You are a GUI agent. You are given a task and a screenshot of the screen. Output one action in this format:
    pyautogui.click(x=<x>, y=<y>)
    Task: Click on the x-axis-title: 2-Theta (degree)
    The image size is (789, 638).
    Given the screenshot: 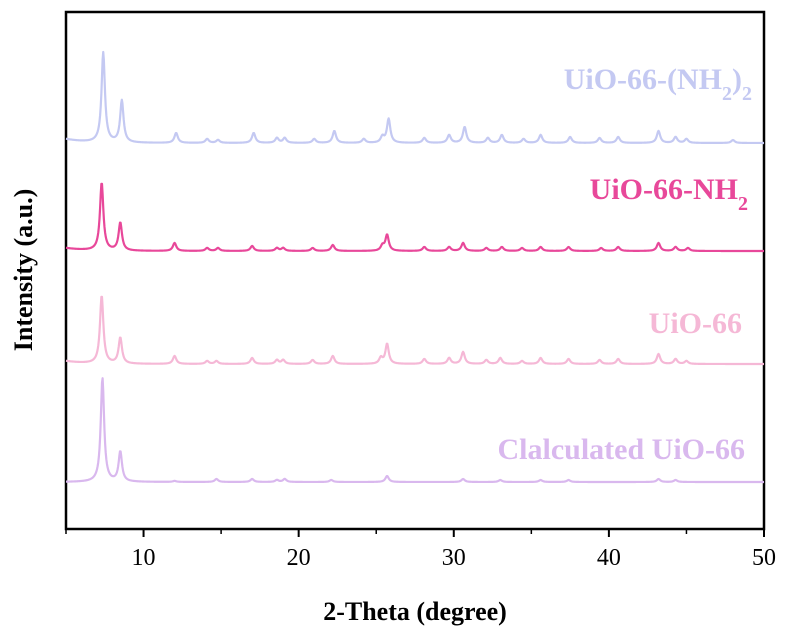 What is the action you would take?
    pyautogui.click(x=415, y=611)
    